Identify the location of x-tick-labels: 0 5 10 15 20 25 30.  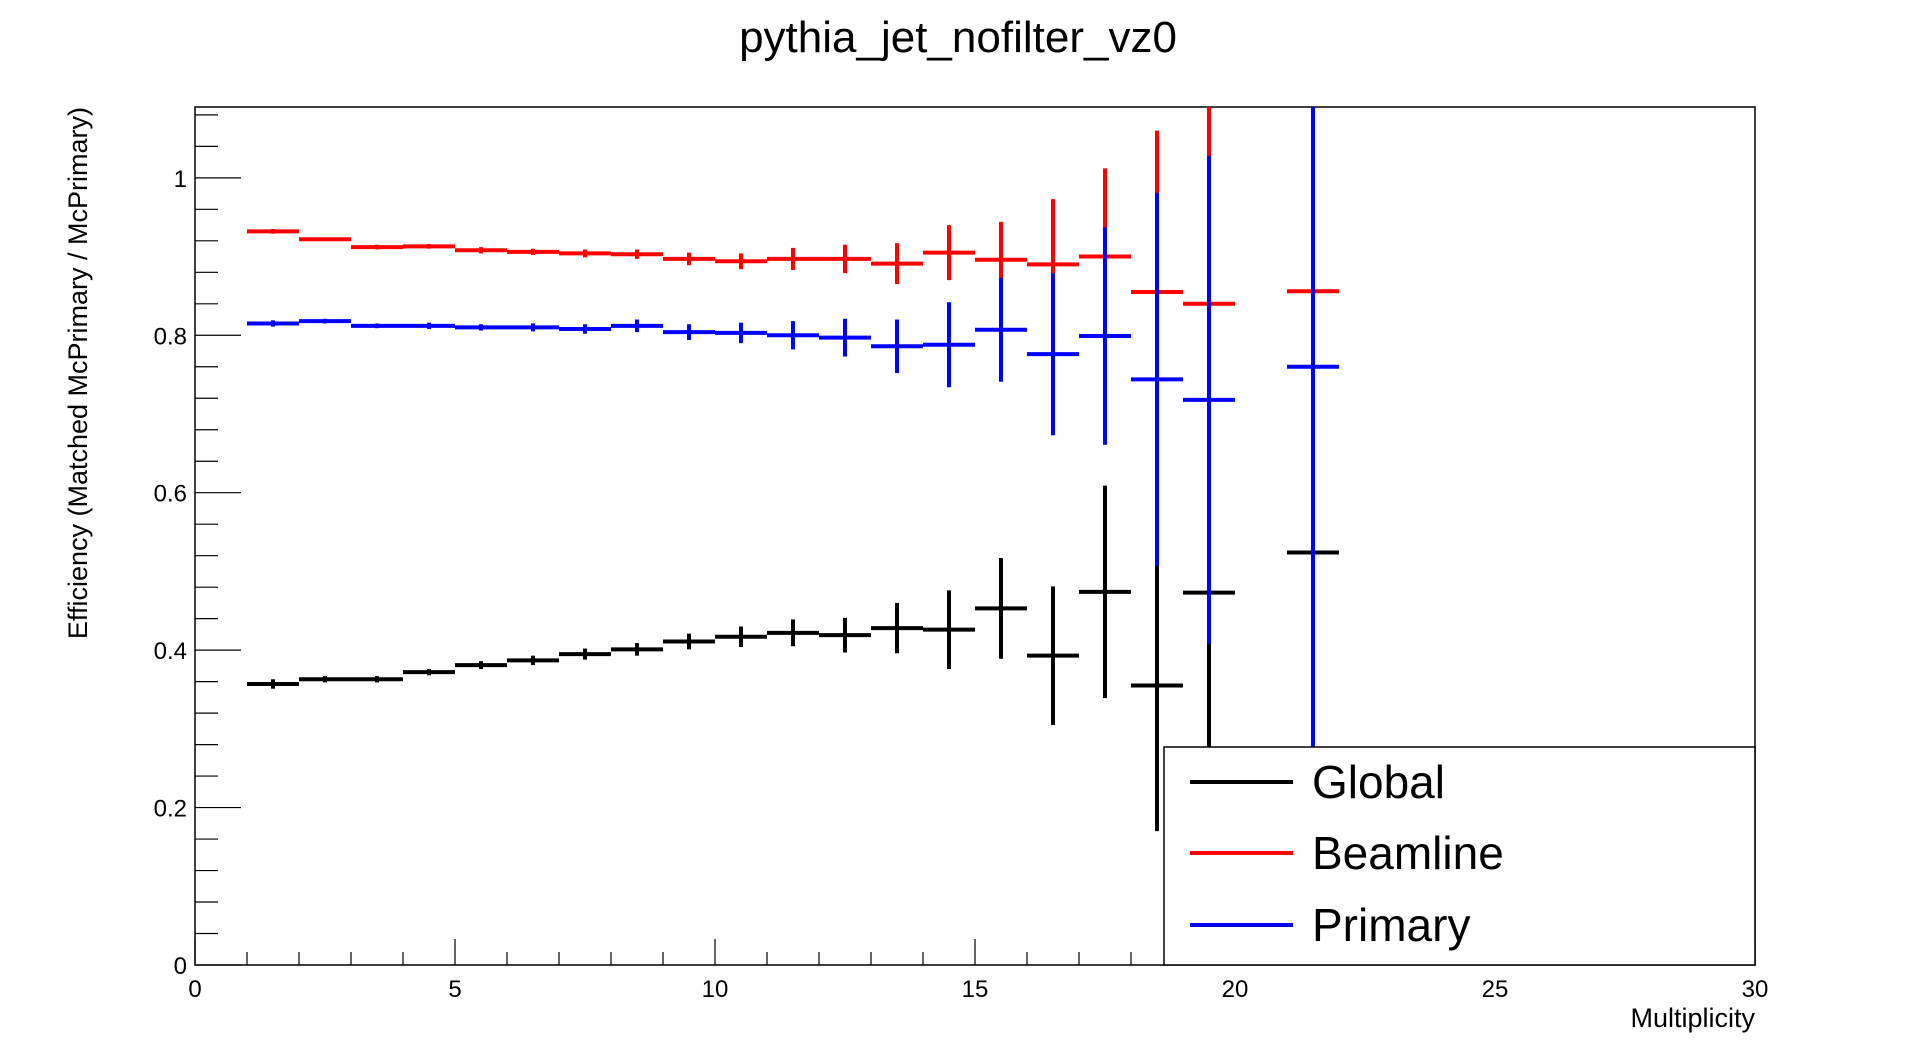
(978, 989).